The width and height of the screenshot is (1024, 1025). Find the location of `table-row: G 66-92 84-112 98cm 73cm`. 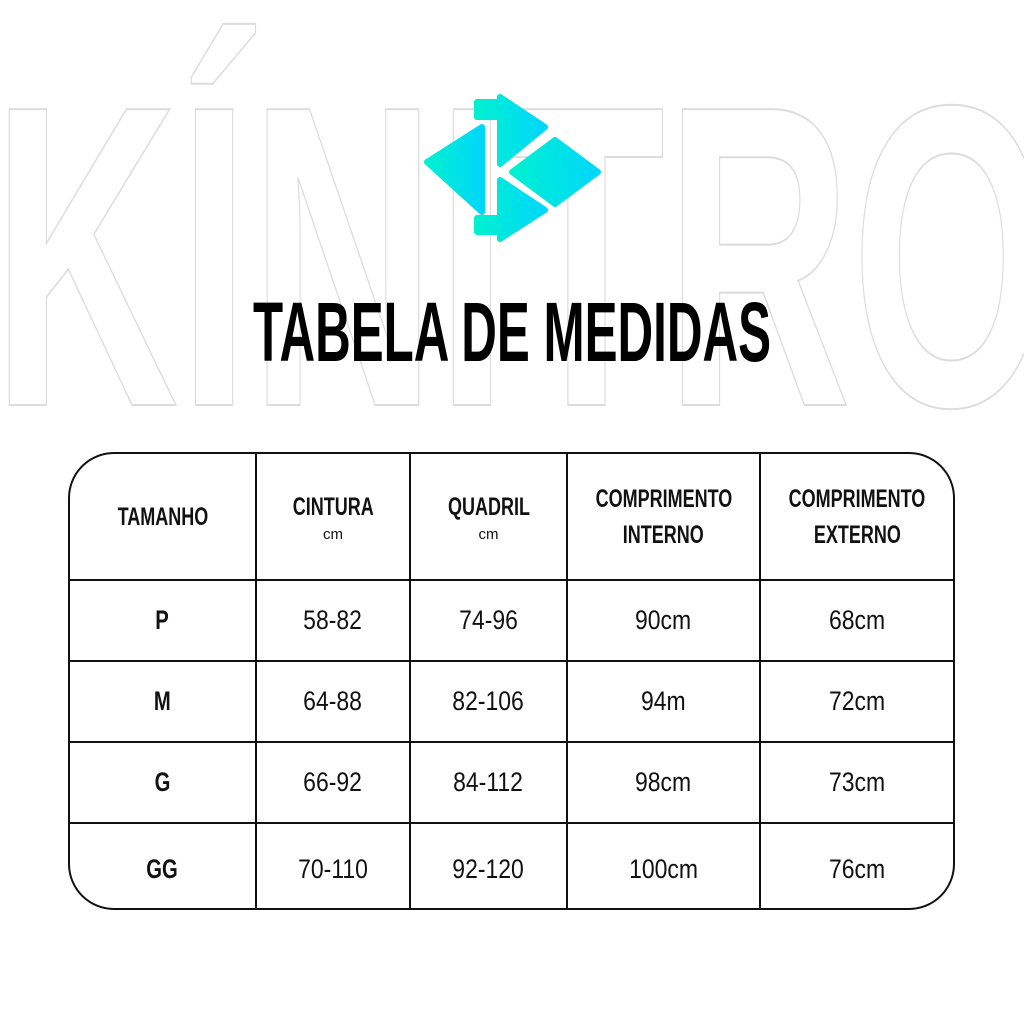

table-row: G 66-92 84-112 98cm 73cm is located at coordinates (511, 782).